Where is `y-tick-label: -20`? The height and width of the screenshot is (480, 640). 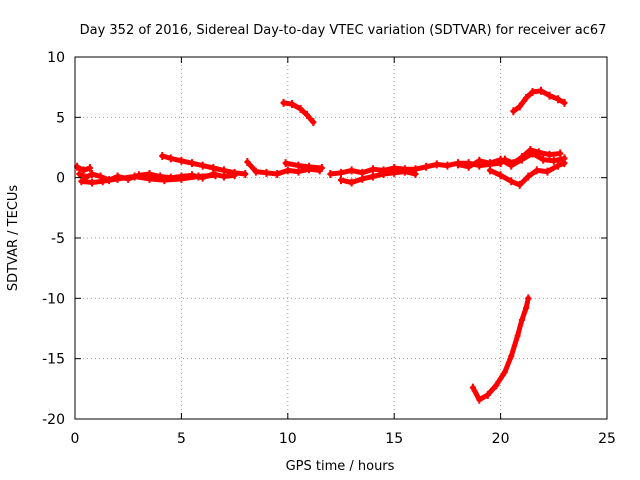
y-tick-label: -20 is located at coordinates (53, 420).